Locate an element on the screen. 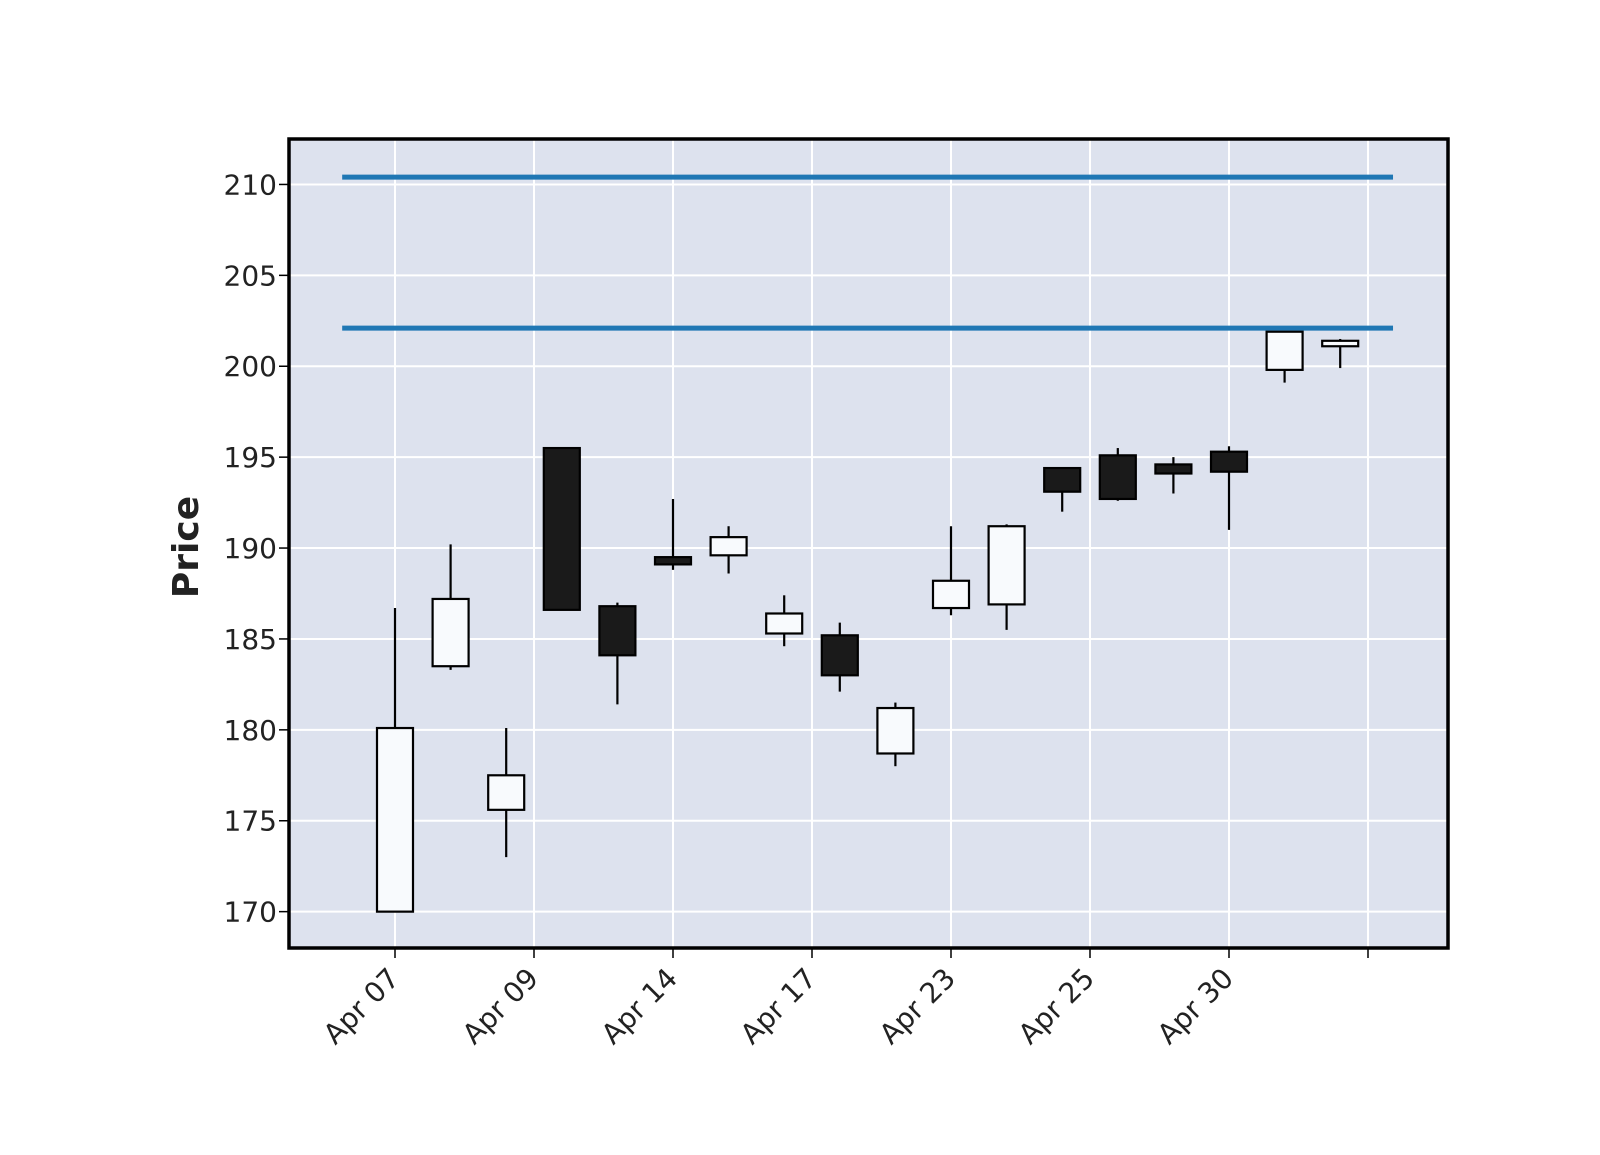 The width and height of the screenshot is (1600, 1155). x-tick-label: Apr 25 is located at coordinates (1056, 1006).